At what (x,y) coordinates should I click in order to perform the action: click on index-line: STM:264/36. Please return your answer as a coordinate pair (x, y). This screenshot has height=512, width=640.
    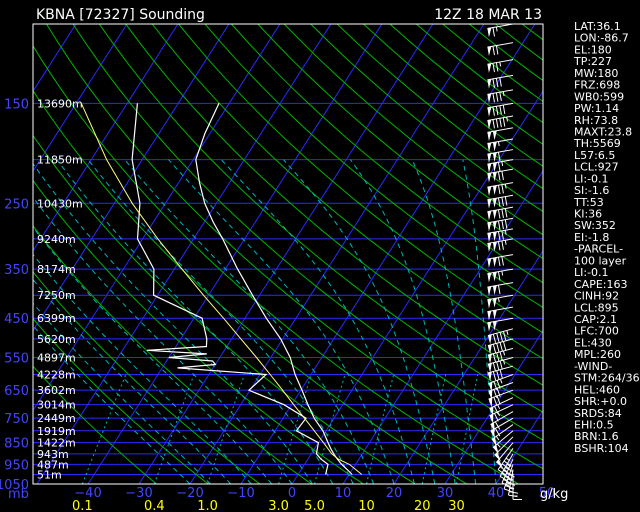
    Looking at the image, I should click on (607, 378).